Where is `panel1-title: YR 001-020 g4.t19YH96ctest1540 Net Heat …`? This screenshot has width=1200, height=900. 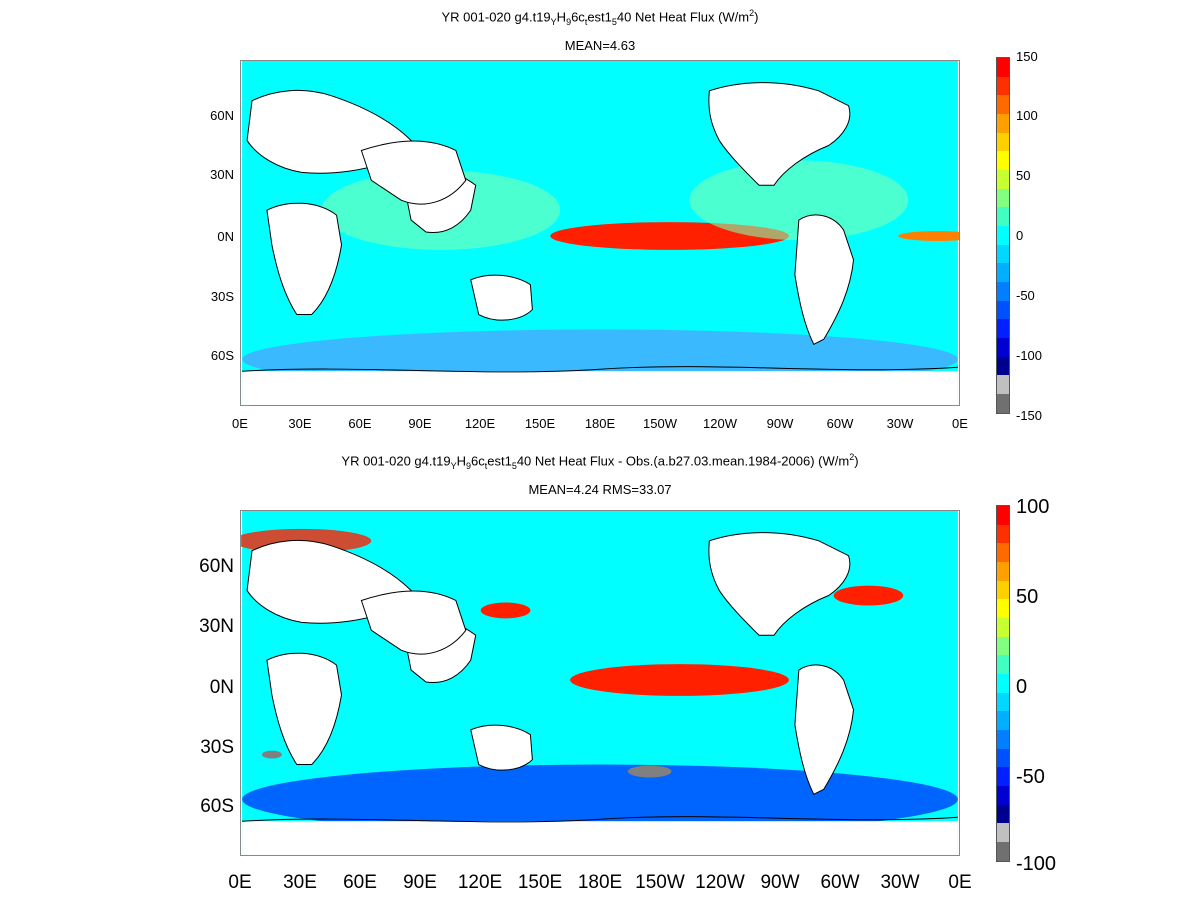
panel1-title: YR 001-020 g4.t19YH96ctest1540 Net Heat … is located at coordinates (600, 17).